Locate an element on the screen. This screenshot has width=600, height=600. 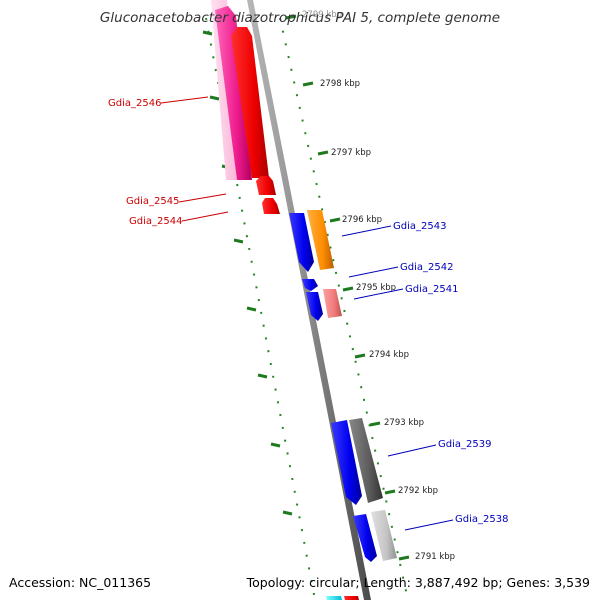
forward-leader-lines is located at coordinates (194, 159).